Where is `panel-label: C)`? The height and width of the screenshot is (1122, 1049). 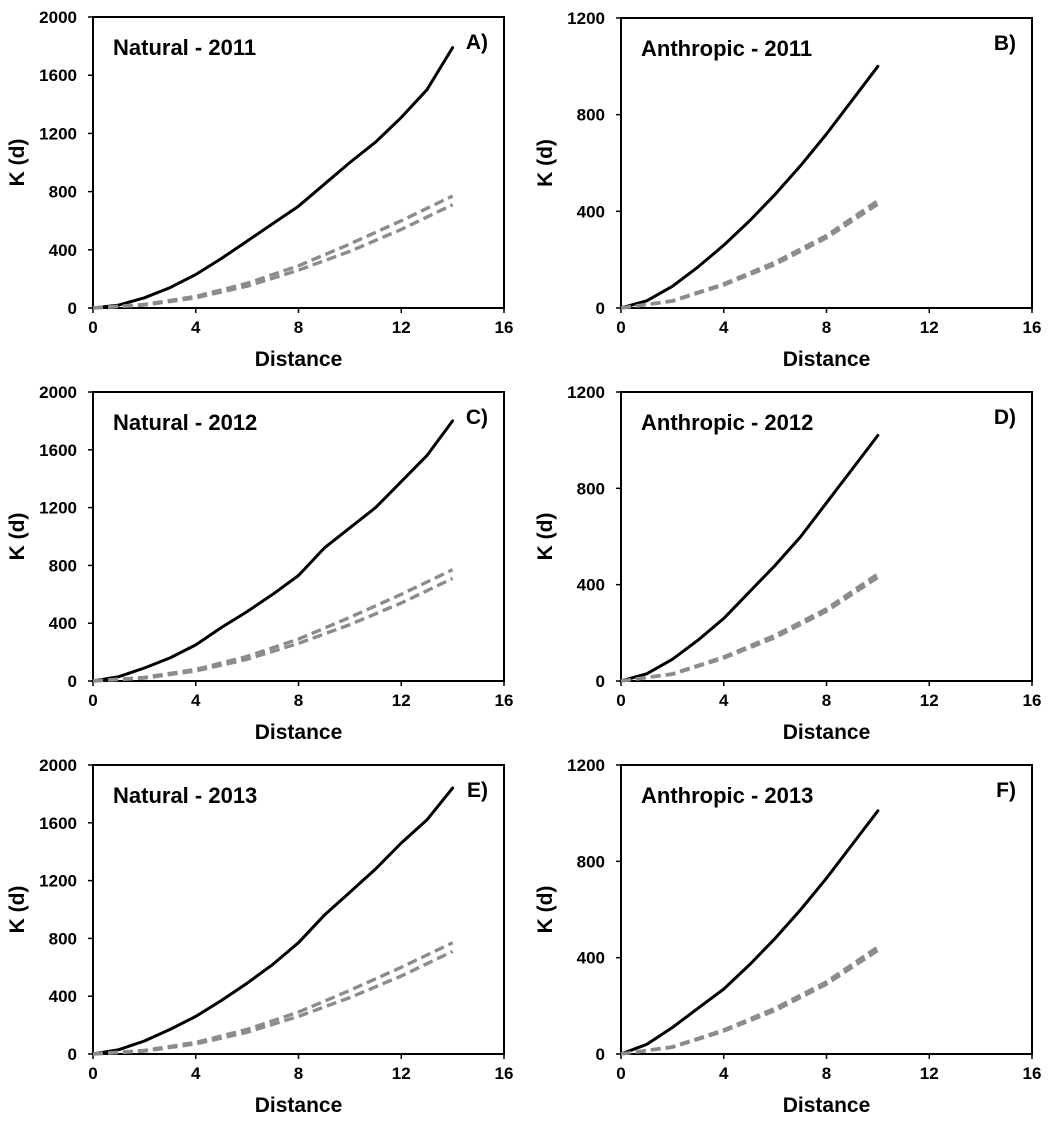 panel-label: C) is located at coordinates (477, 417).